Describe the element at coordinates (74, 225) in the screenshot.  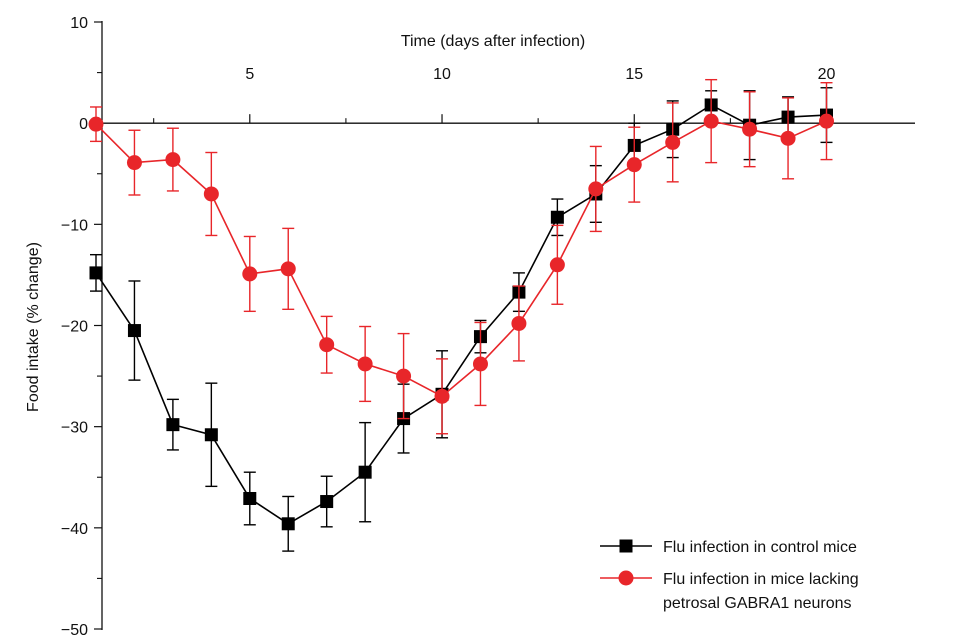
I see `y-tick-label: −10` at that location.